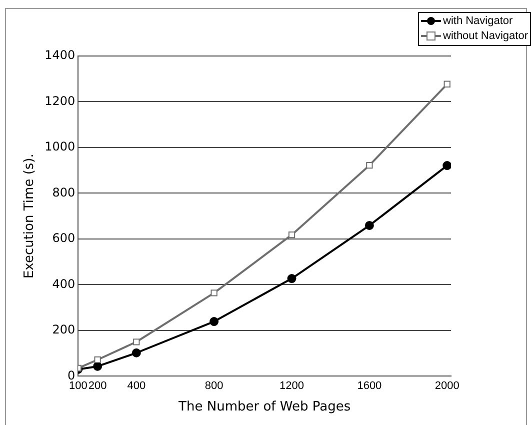 The height and width of the screenshot is (425, 531). I want to click on x-tick-label: 800, so click(214, 386).